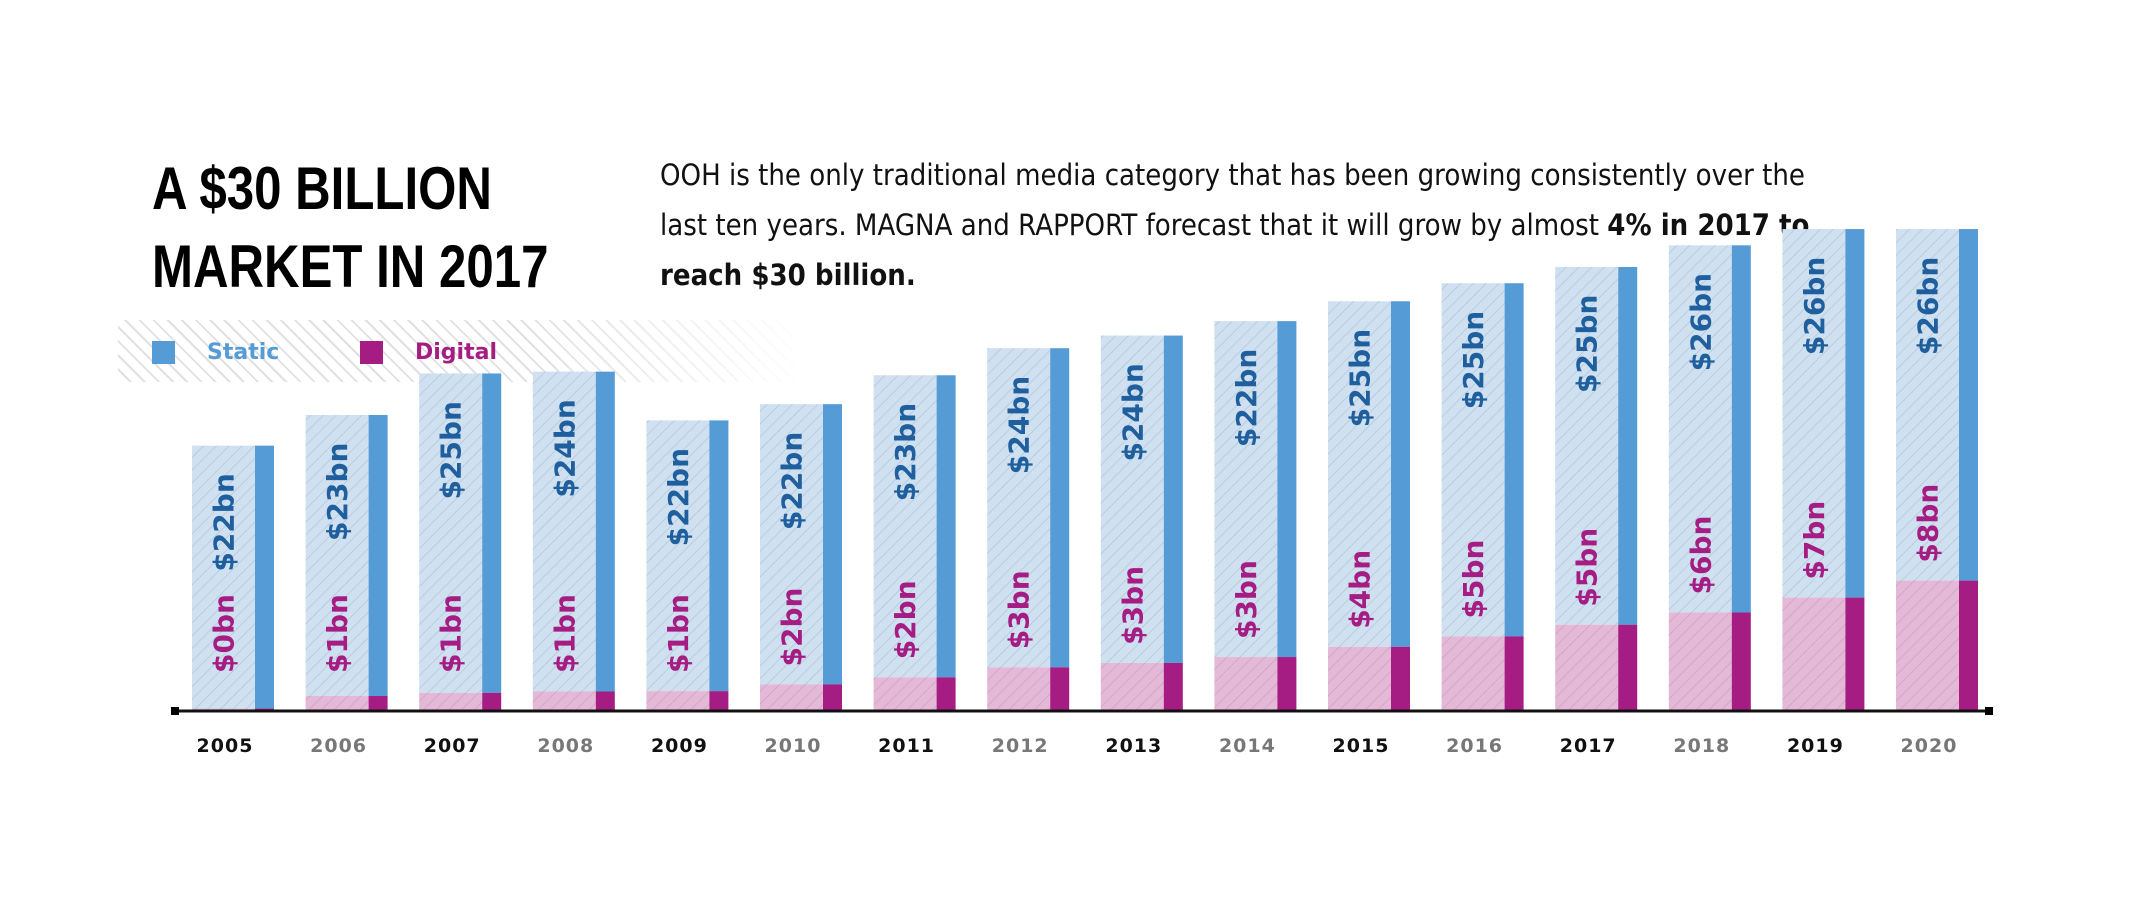  Describe the element at coordinates (679, 746) in the screenshot. I see `year-label-2009: 2009` at that location.